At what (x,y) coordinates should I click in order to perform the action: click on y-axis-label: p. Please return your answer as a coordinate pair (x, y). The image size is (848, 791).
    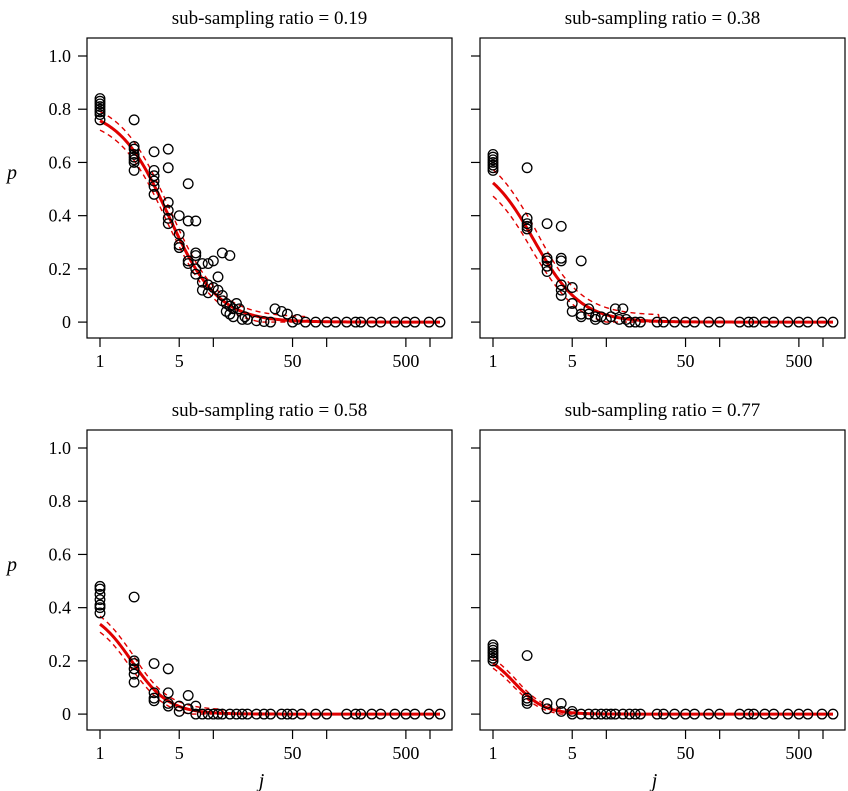
    Looking at the image, I should click on (11, 565).